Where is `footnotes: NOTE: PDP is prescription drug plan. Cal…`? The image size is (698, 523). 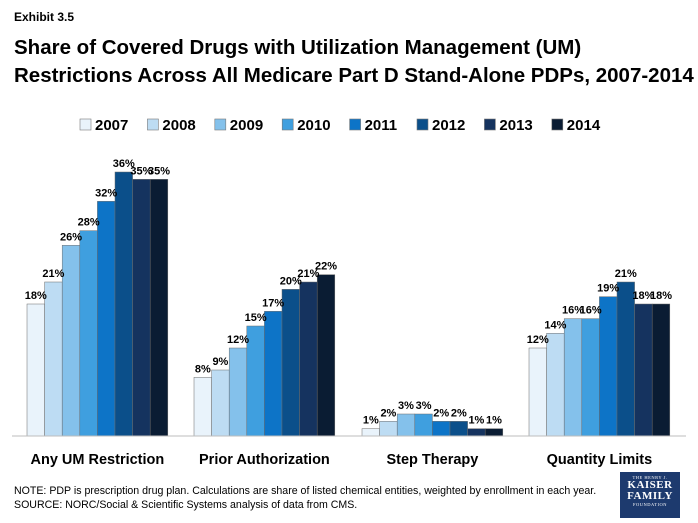
footnotes: NOTE: PDP is prescription drug plan. Cal… is located at coordinates (305, 498).